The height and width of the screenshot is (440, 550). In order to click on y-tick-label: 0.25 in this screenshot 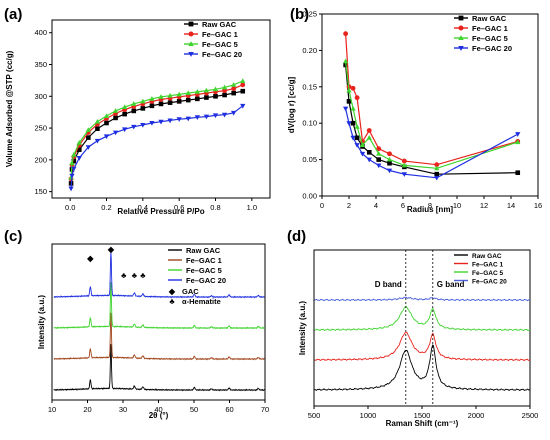, I will do `click(309, 14)`.